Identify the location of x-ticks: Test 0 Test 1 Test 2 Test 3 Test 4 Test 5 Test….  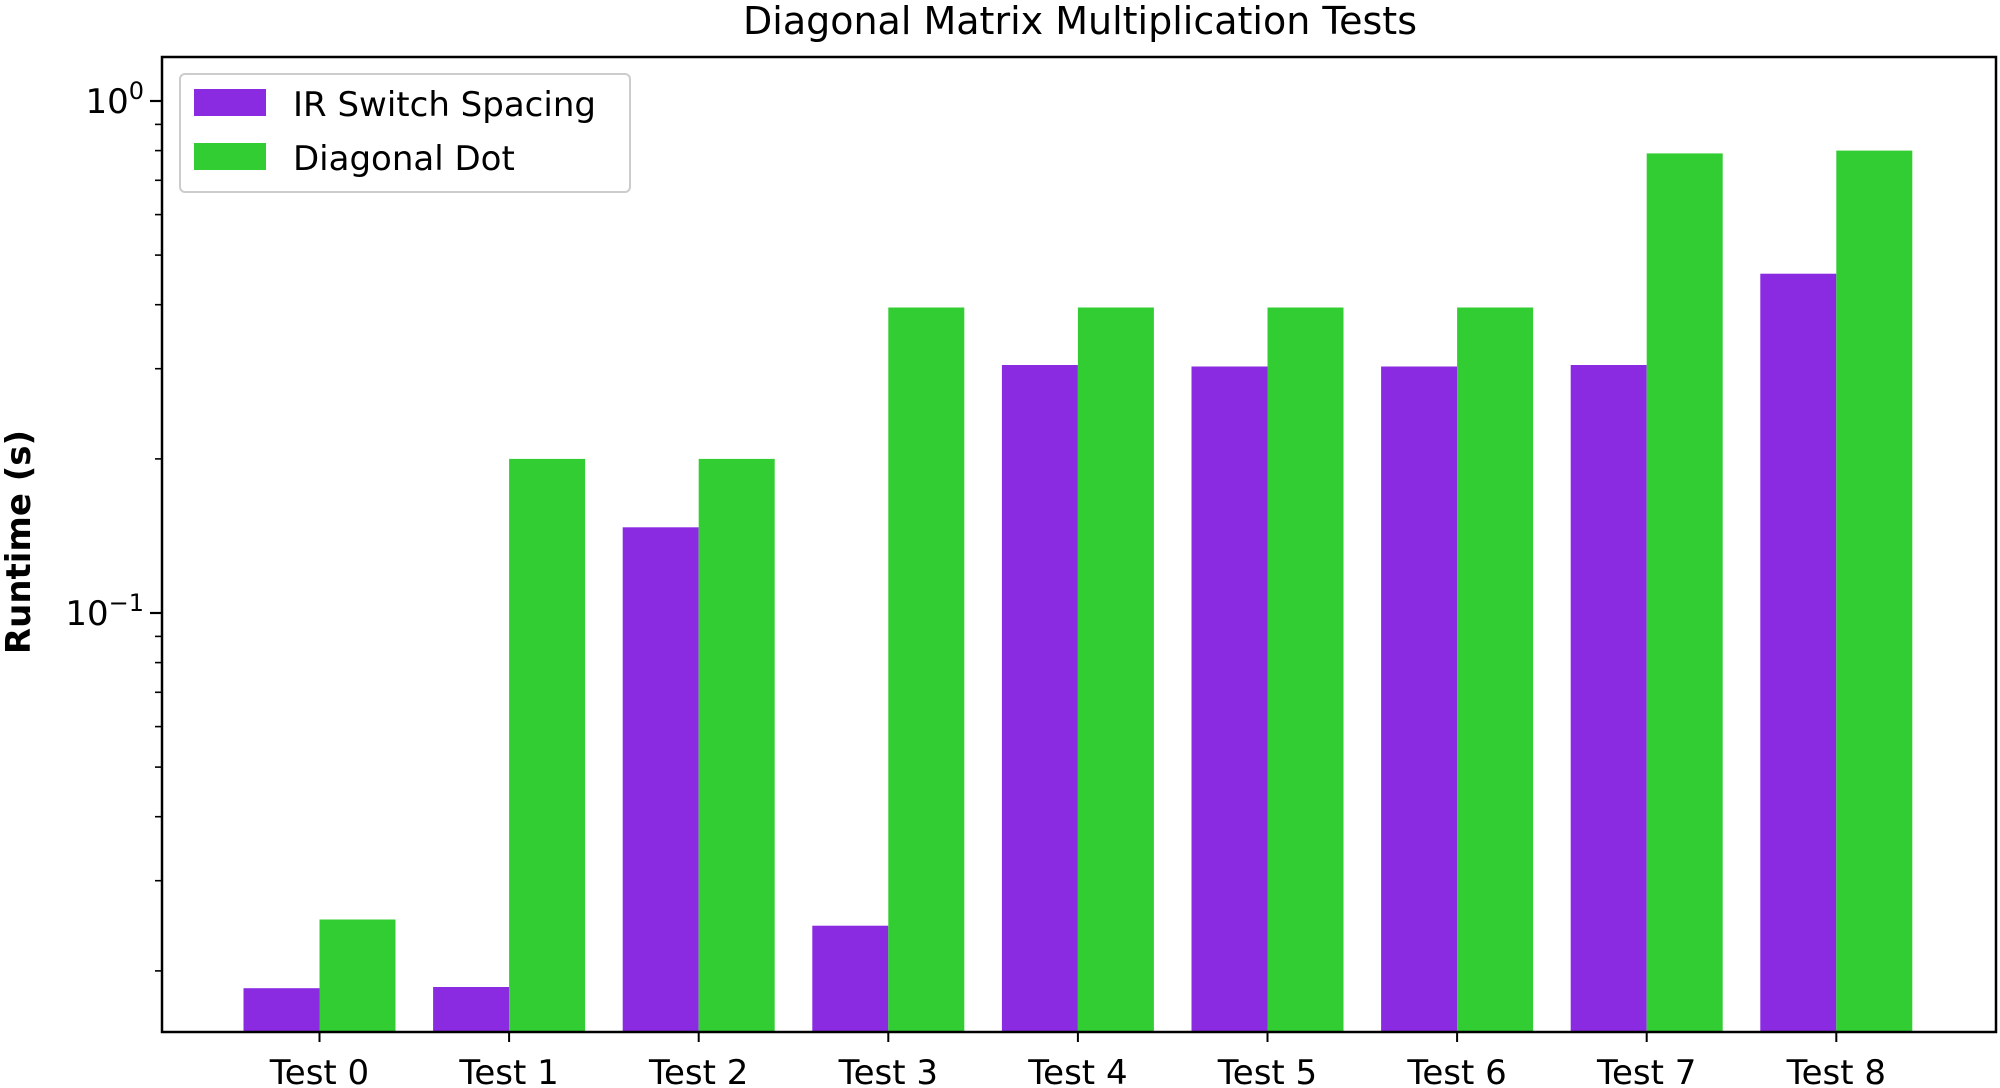
(1077, 1060).